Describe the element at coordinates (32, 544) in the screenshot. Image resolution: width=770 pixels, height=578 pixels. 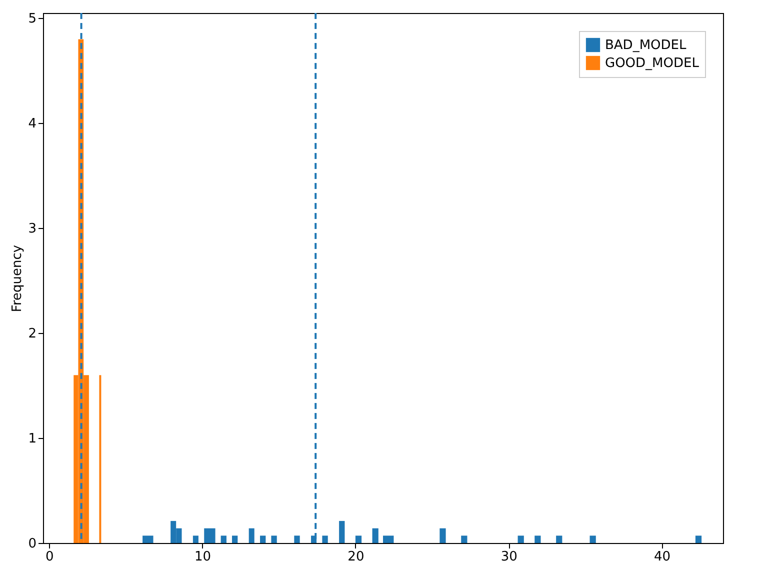
I see `y-tick-label: 0` at that location.